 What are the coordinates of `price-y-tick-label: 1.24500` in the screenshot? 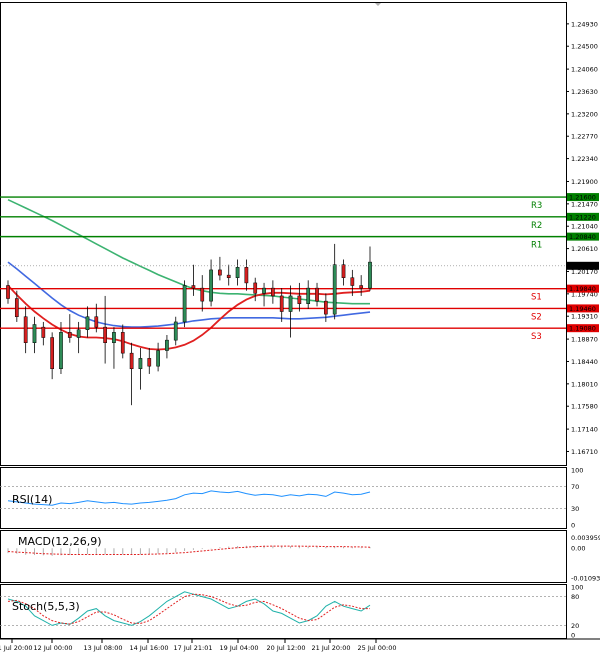 It's located at (584, 47).